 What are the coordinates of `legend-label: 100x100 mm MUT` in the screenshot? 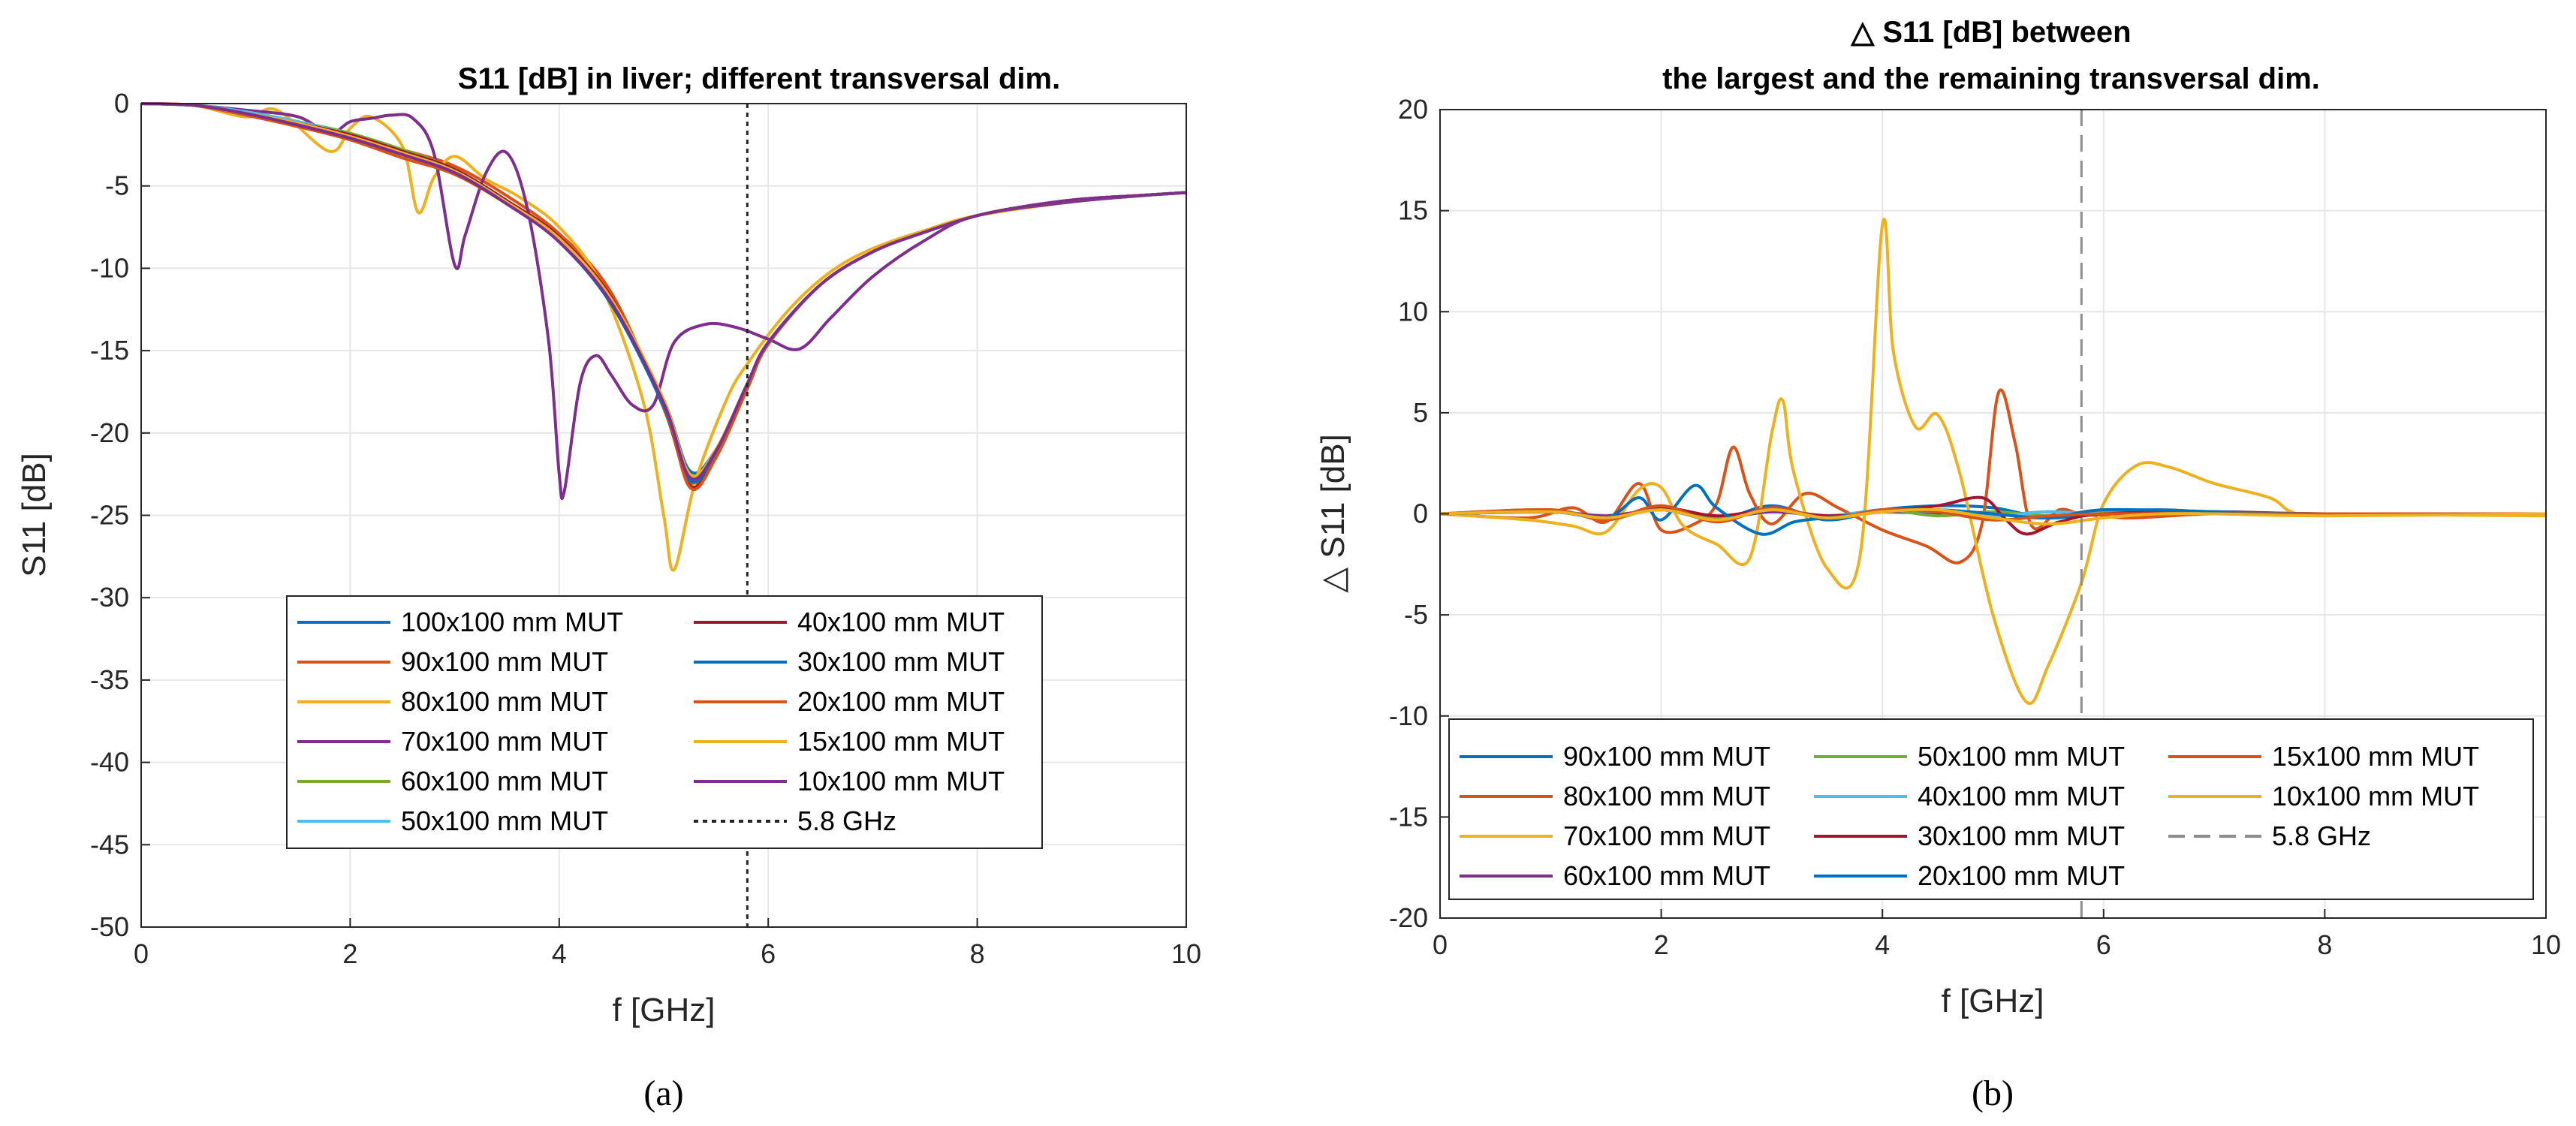 It's located at (512, 622).